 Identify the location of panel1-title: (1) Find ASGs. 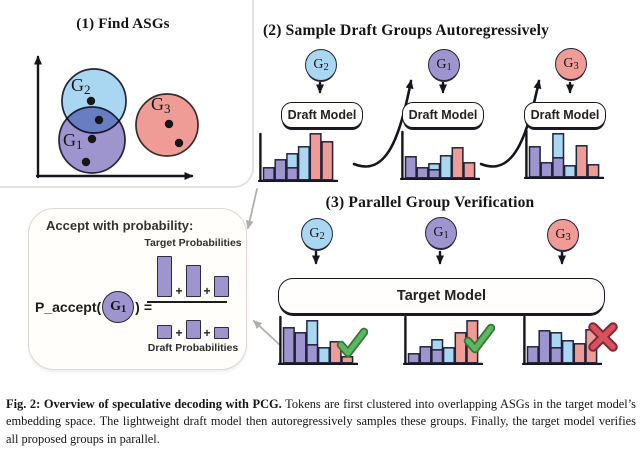
(123, 24).